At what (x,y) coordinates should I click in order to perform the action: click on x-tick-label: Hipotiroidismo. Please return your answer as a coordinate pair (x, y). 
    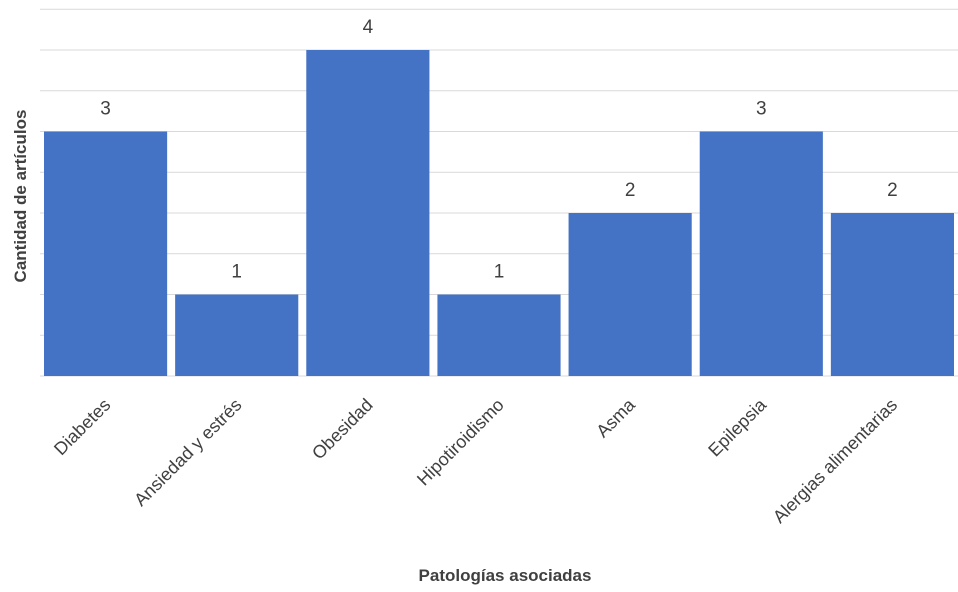
    Looking at the image, I should click on (460, 442).